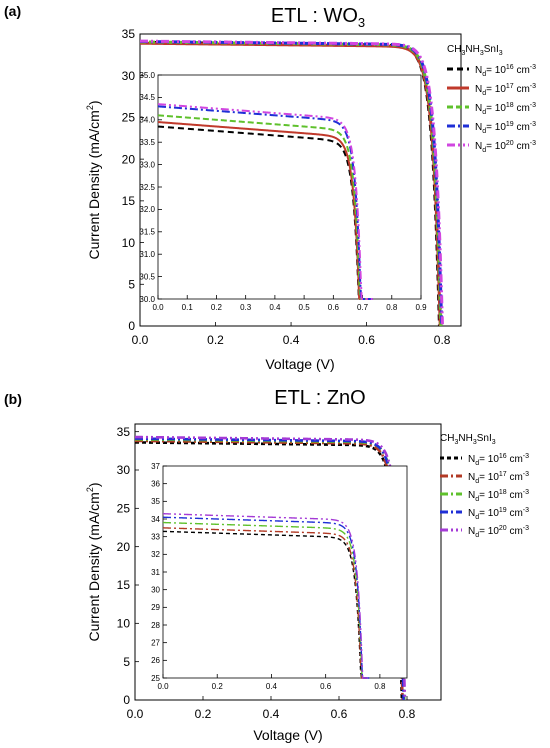 The width and height of the screenshot is (550, 748). Describe the element at coordinates (128, 566) in the screenshot. I see `panel-b-y-ticks: 0 5 10 15 20 25 30 35` at that location.